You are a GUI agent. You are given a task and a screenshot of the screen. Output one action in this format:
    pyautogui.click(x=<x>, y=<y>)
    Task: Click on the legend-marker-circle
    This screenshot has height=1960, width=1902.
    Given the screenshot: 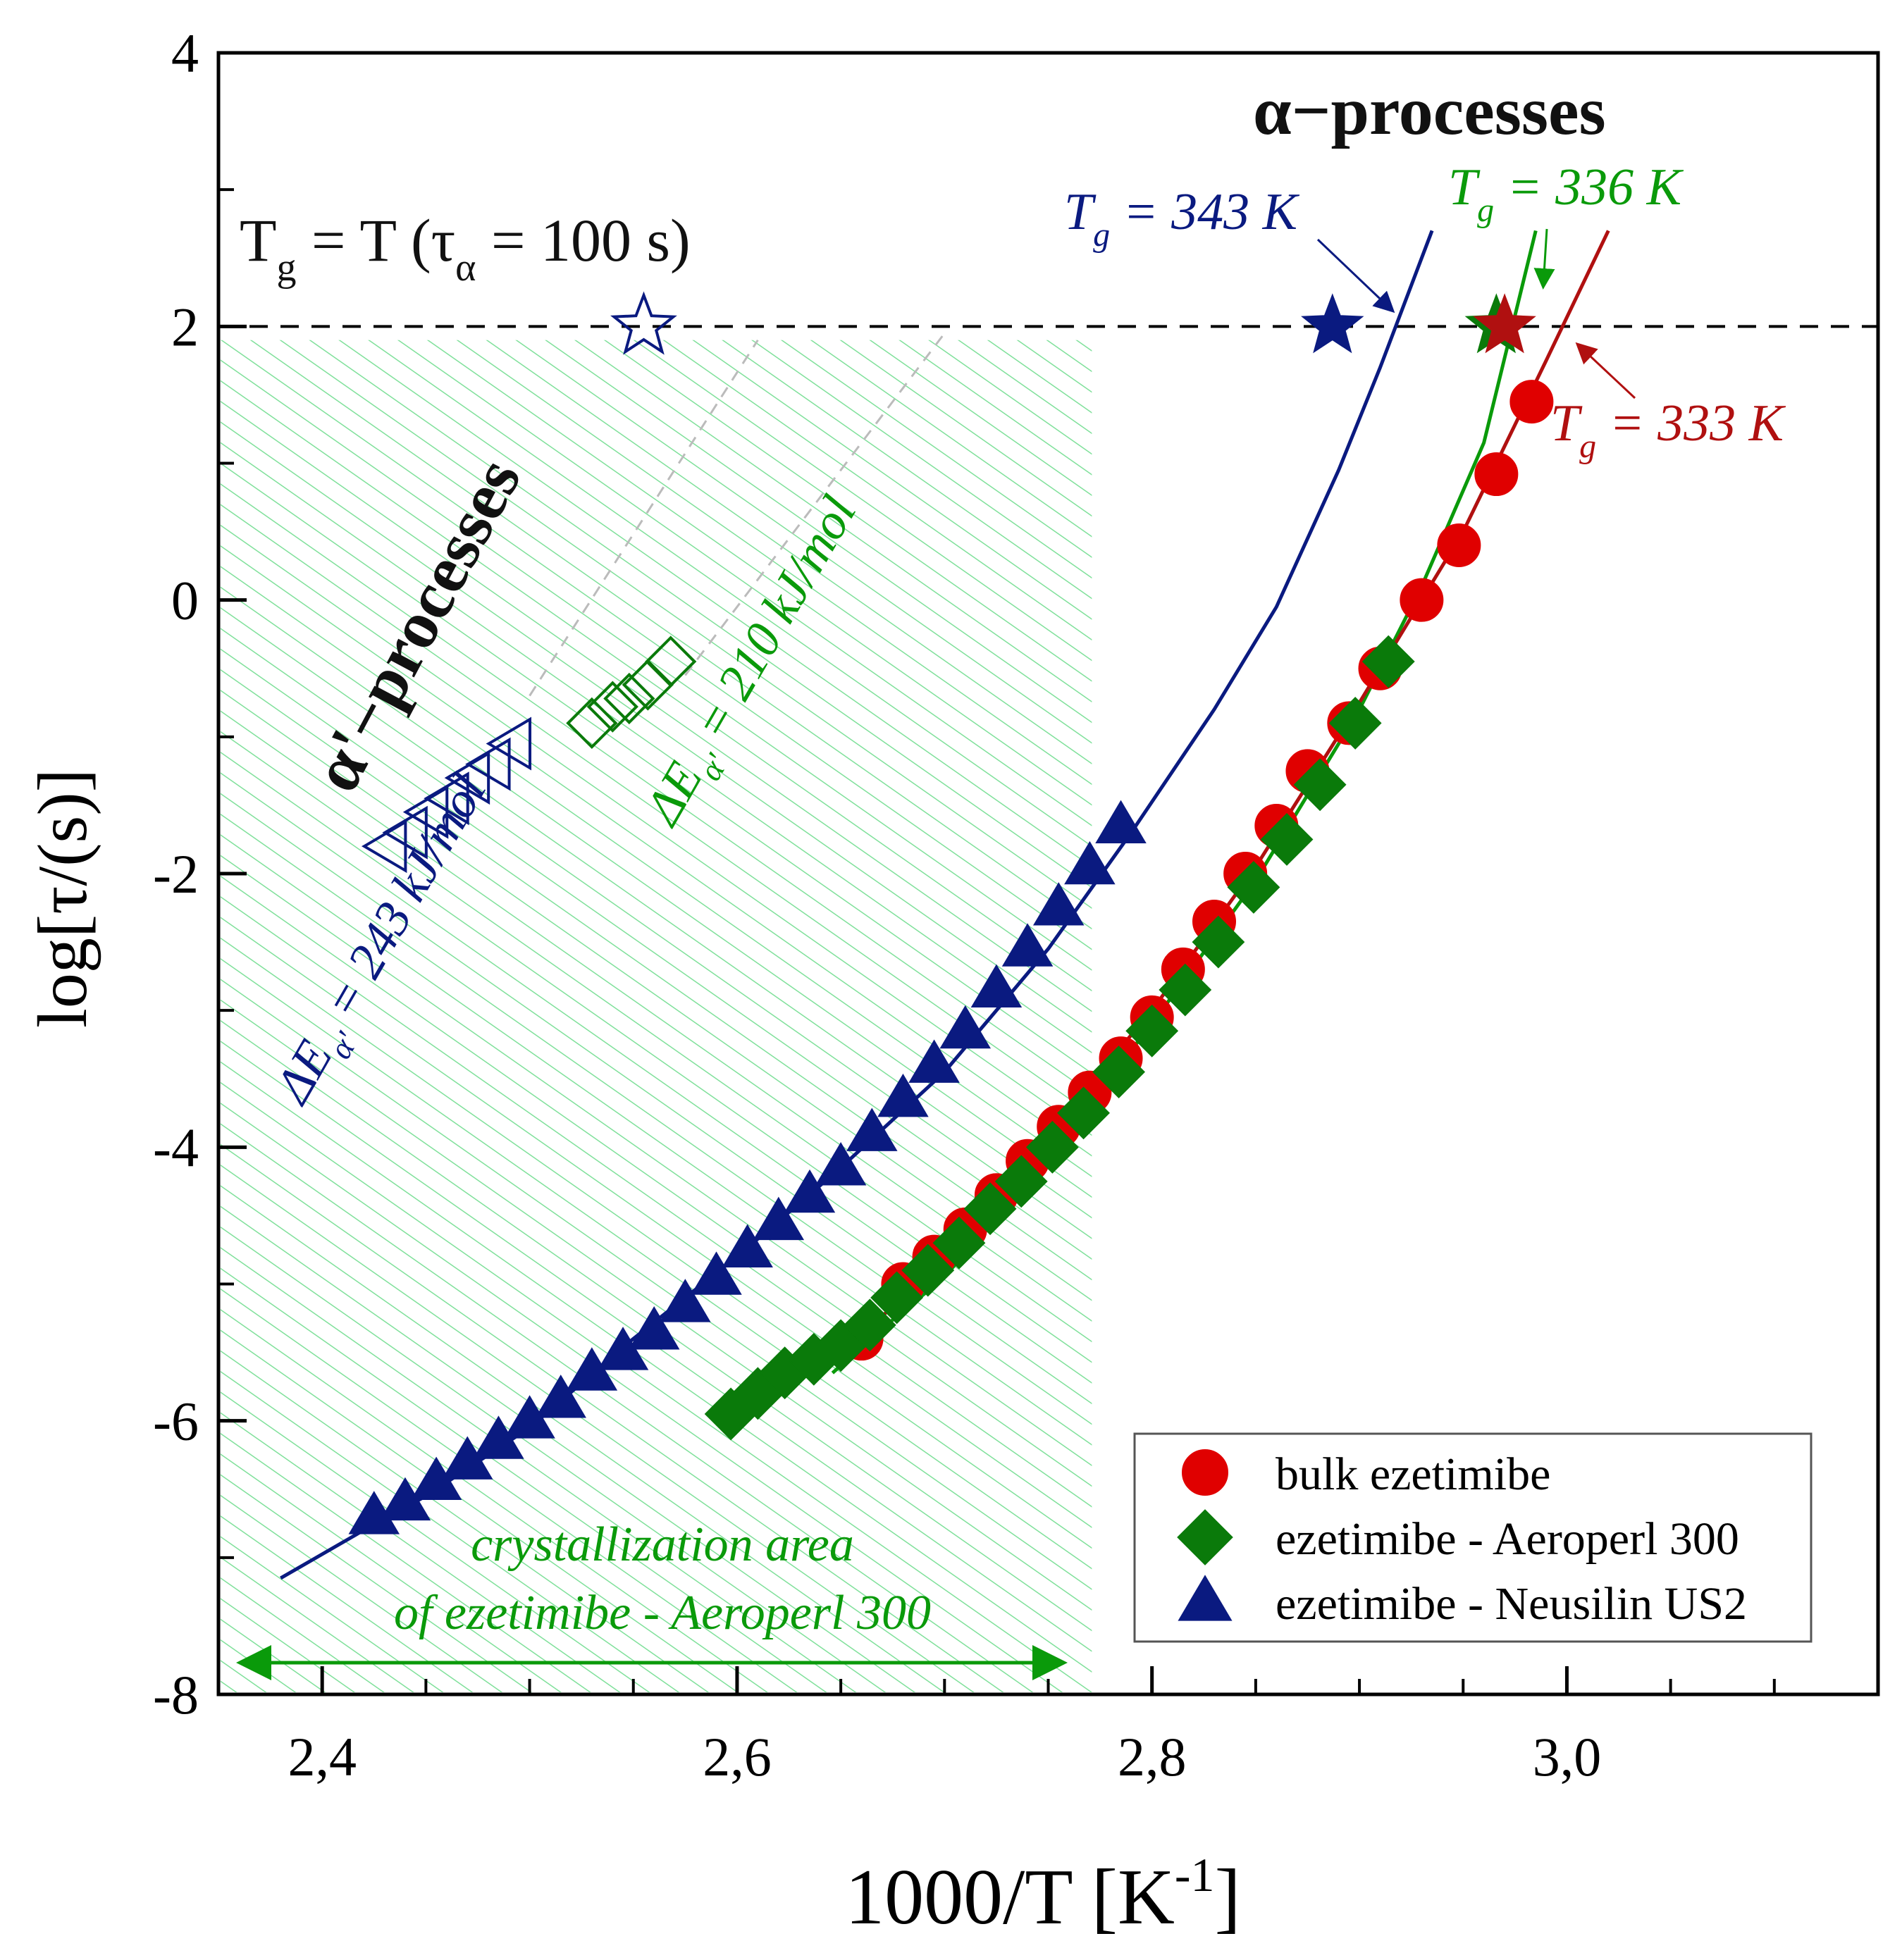 What is the action you would take?
    pyautogui.click(x=1205, y=1473)
    